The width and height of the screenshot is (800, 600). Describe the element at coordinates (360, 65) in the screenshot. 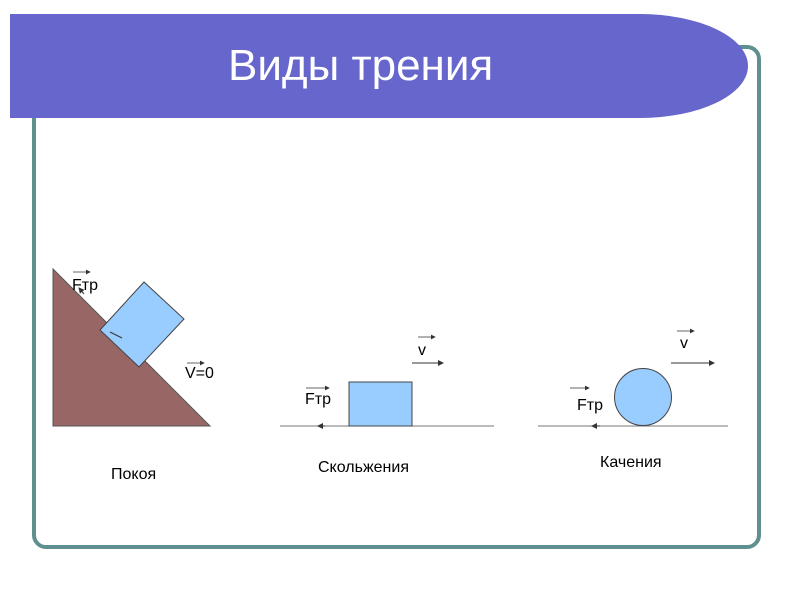

I see `slide-title: Виды трения` at that location.